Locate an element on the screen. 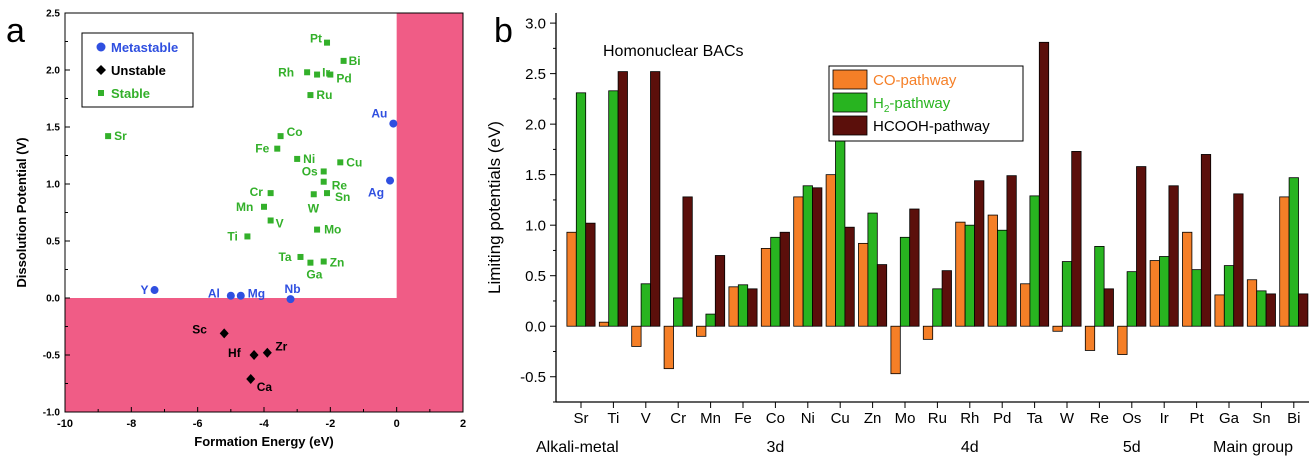  bar-h2-pathway-w is located at coordinates (1067, 294).